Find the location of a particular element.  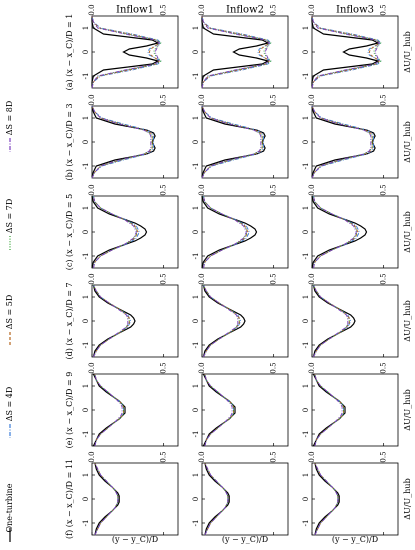

panel-label: (b) (x − x_C)/D = 3 is located at coordinates (69, 141).